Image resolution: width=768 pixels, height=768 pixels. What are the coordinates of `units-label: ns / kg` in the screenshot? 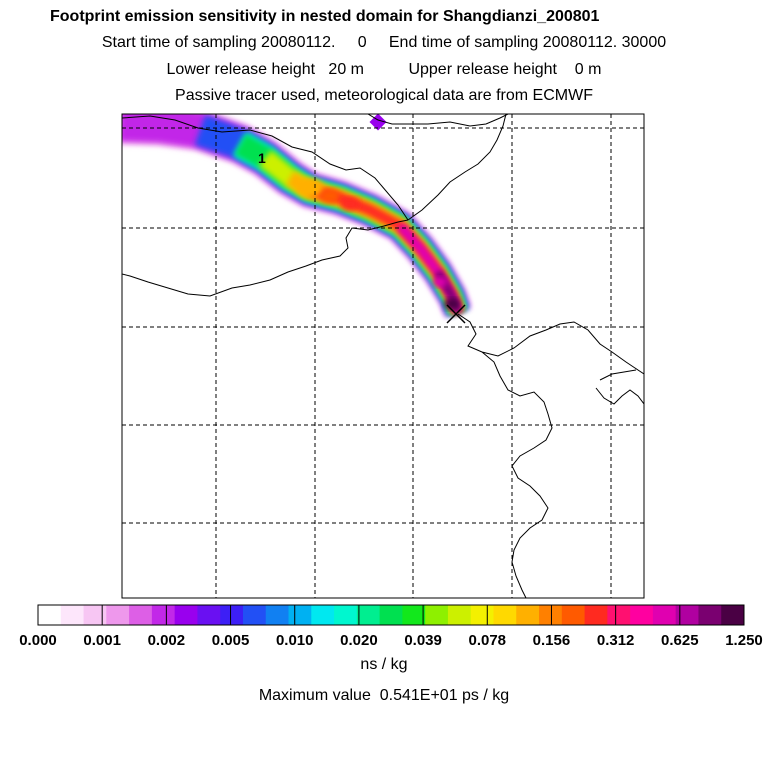 It's located at (384, 664).